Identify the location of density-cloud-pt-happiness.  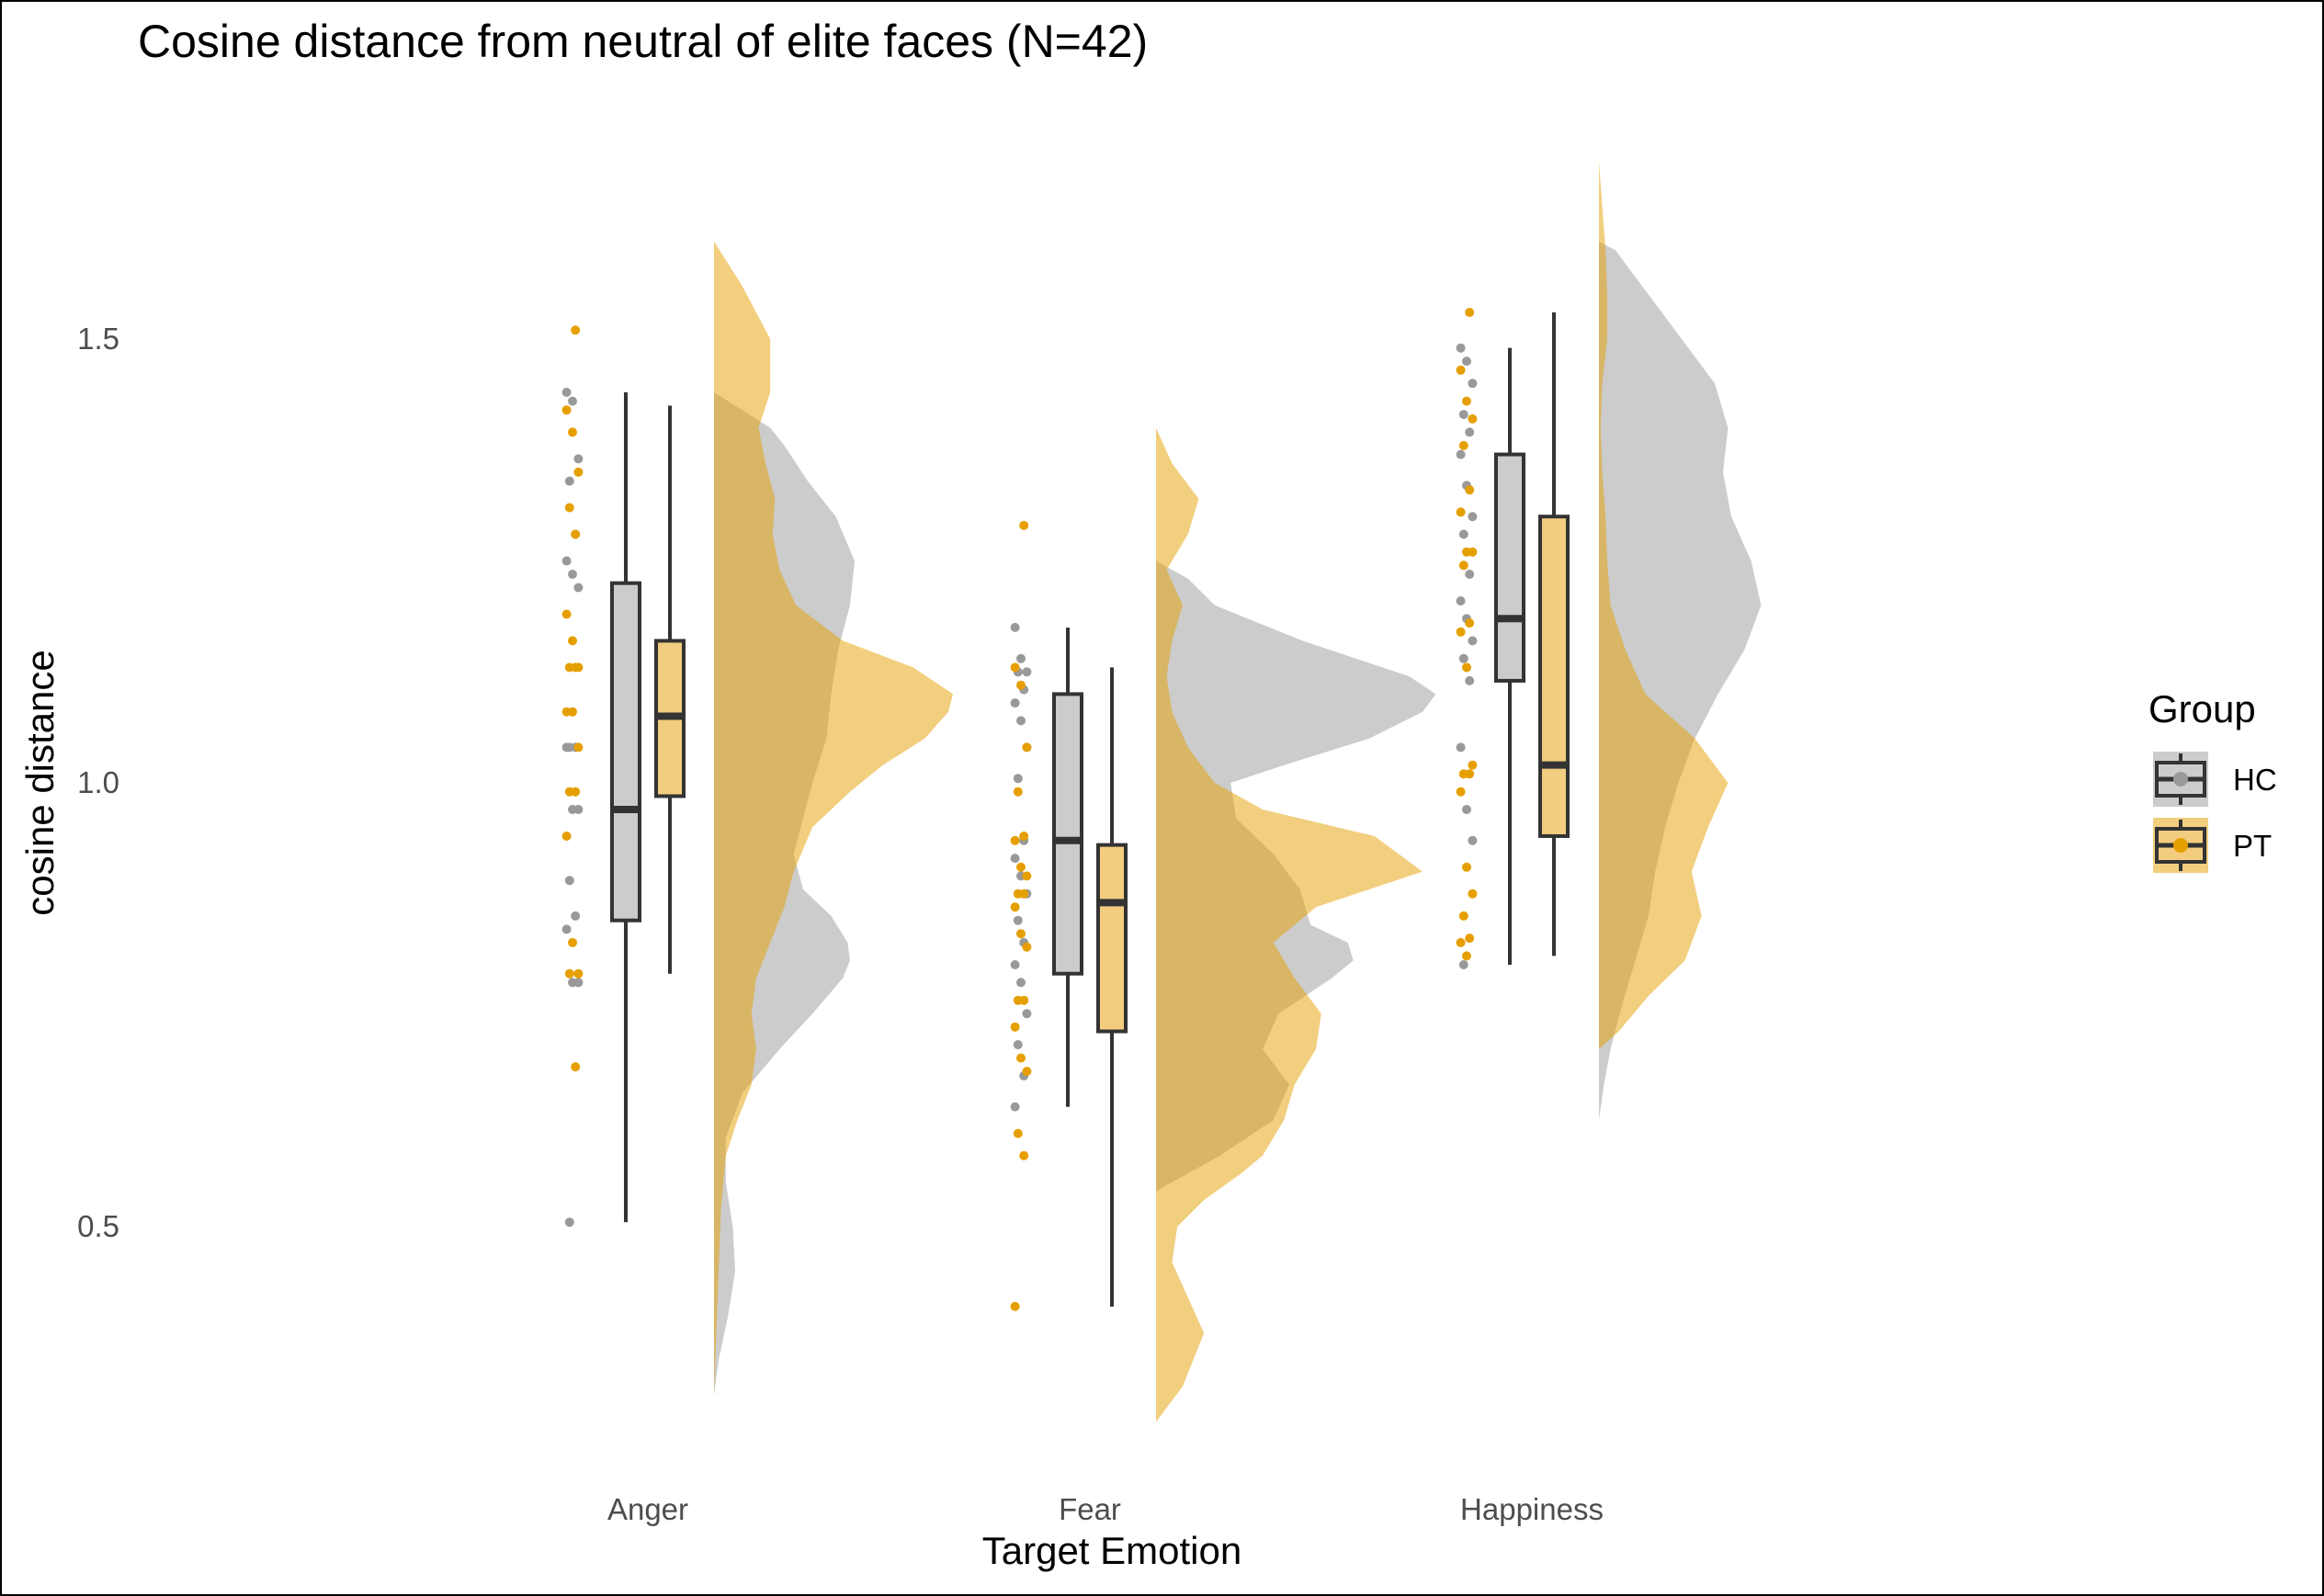
(1664, 605).